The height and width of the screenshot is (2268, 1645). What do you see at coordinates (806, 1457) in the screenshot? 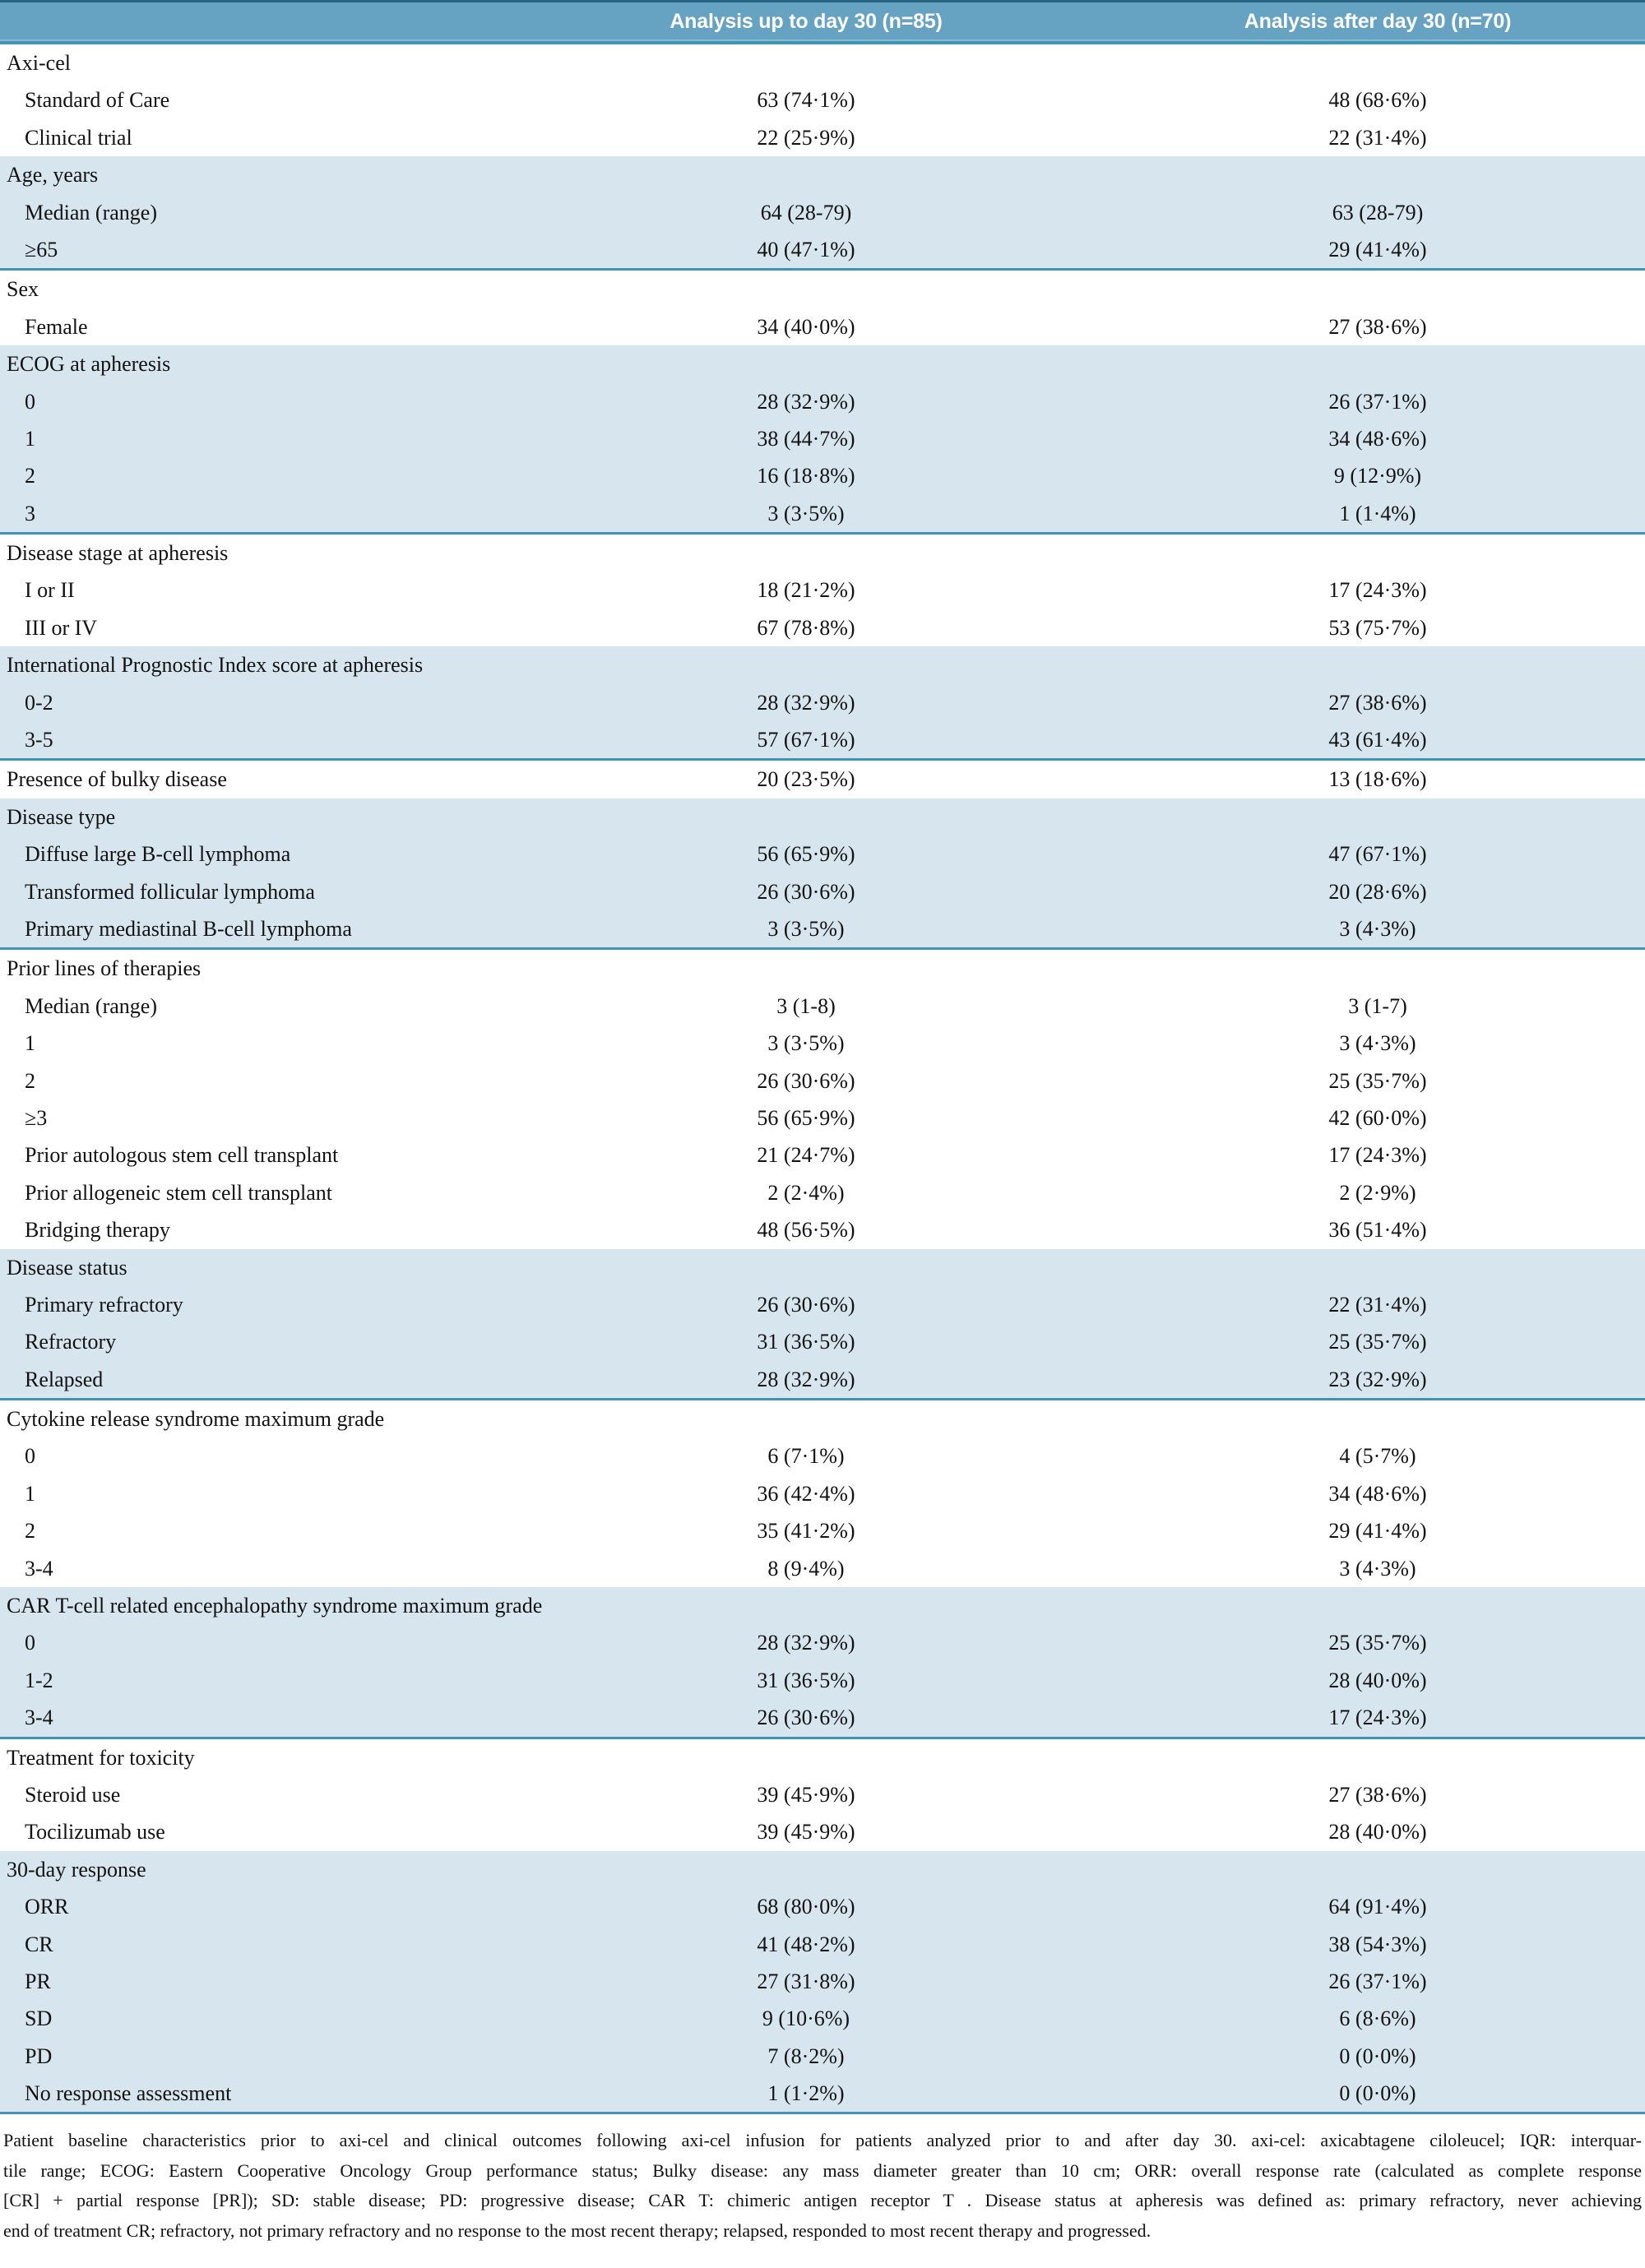
I see `value-up-to-day-30: 6 (7·1%)` at bounding box center [806, 1457].